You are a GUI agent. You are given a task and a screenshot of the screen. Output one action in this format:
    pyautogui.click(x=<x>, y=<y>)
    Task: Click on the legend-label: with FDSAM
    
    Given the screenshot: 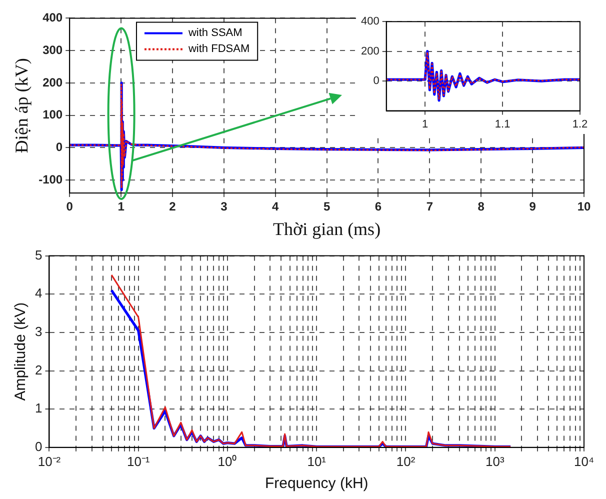 What is the action you would take?
    pyautogui.click(x=218, y=49)
    